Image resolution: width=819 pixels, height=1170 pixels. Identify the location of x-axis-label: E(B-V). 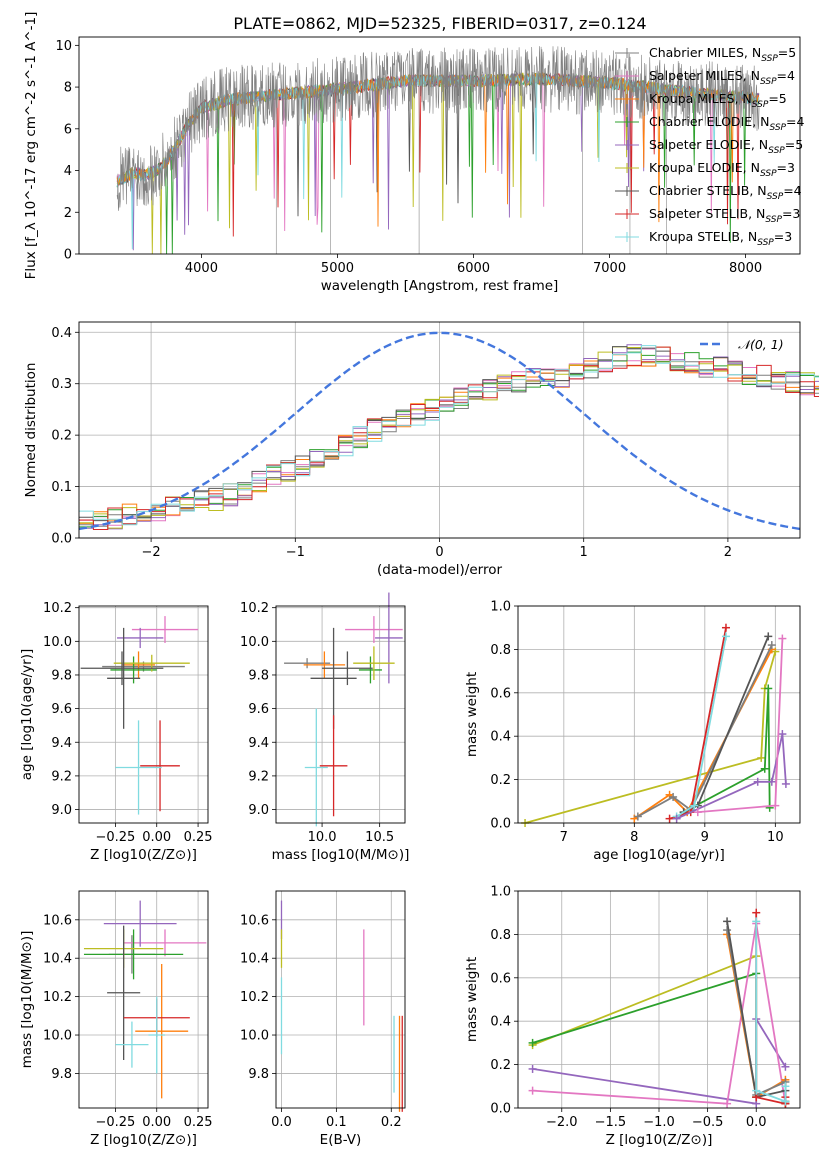
(341, 1140).